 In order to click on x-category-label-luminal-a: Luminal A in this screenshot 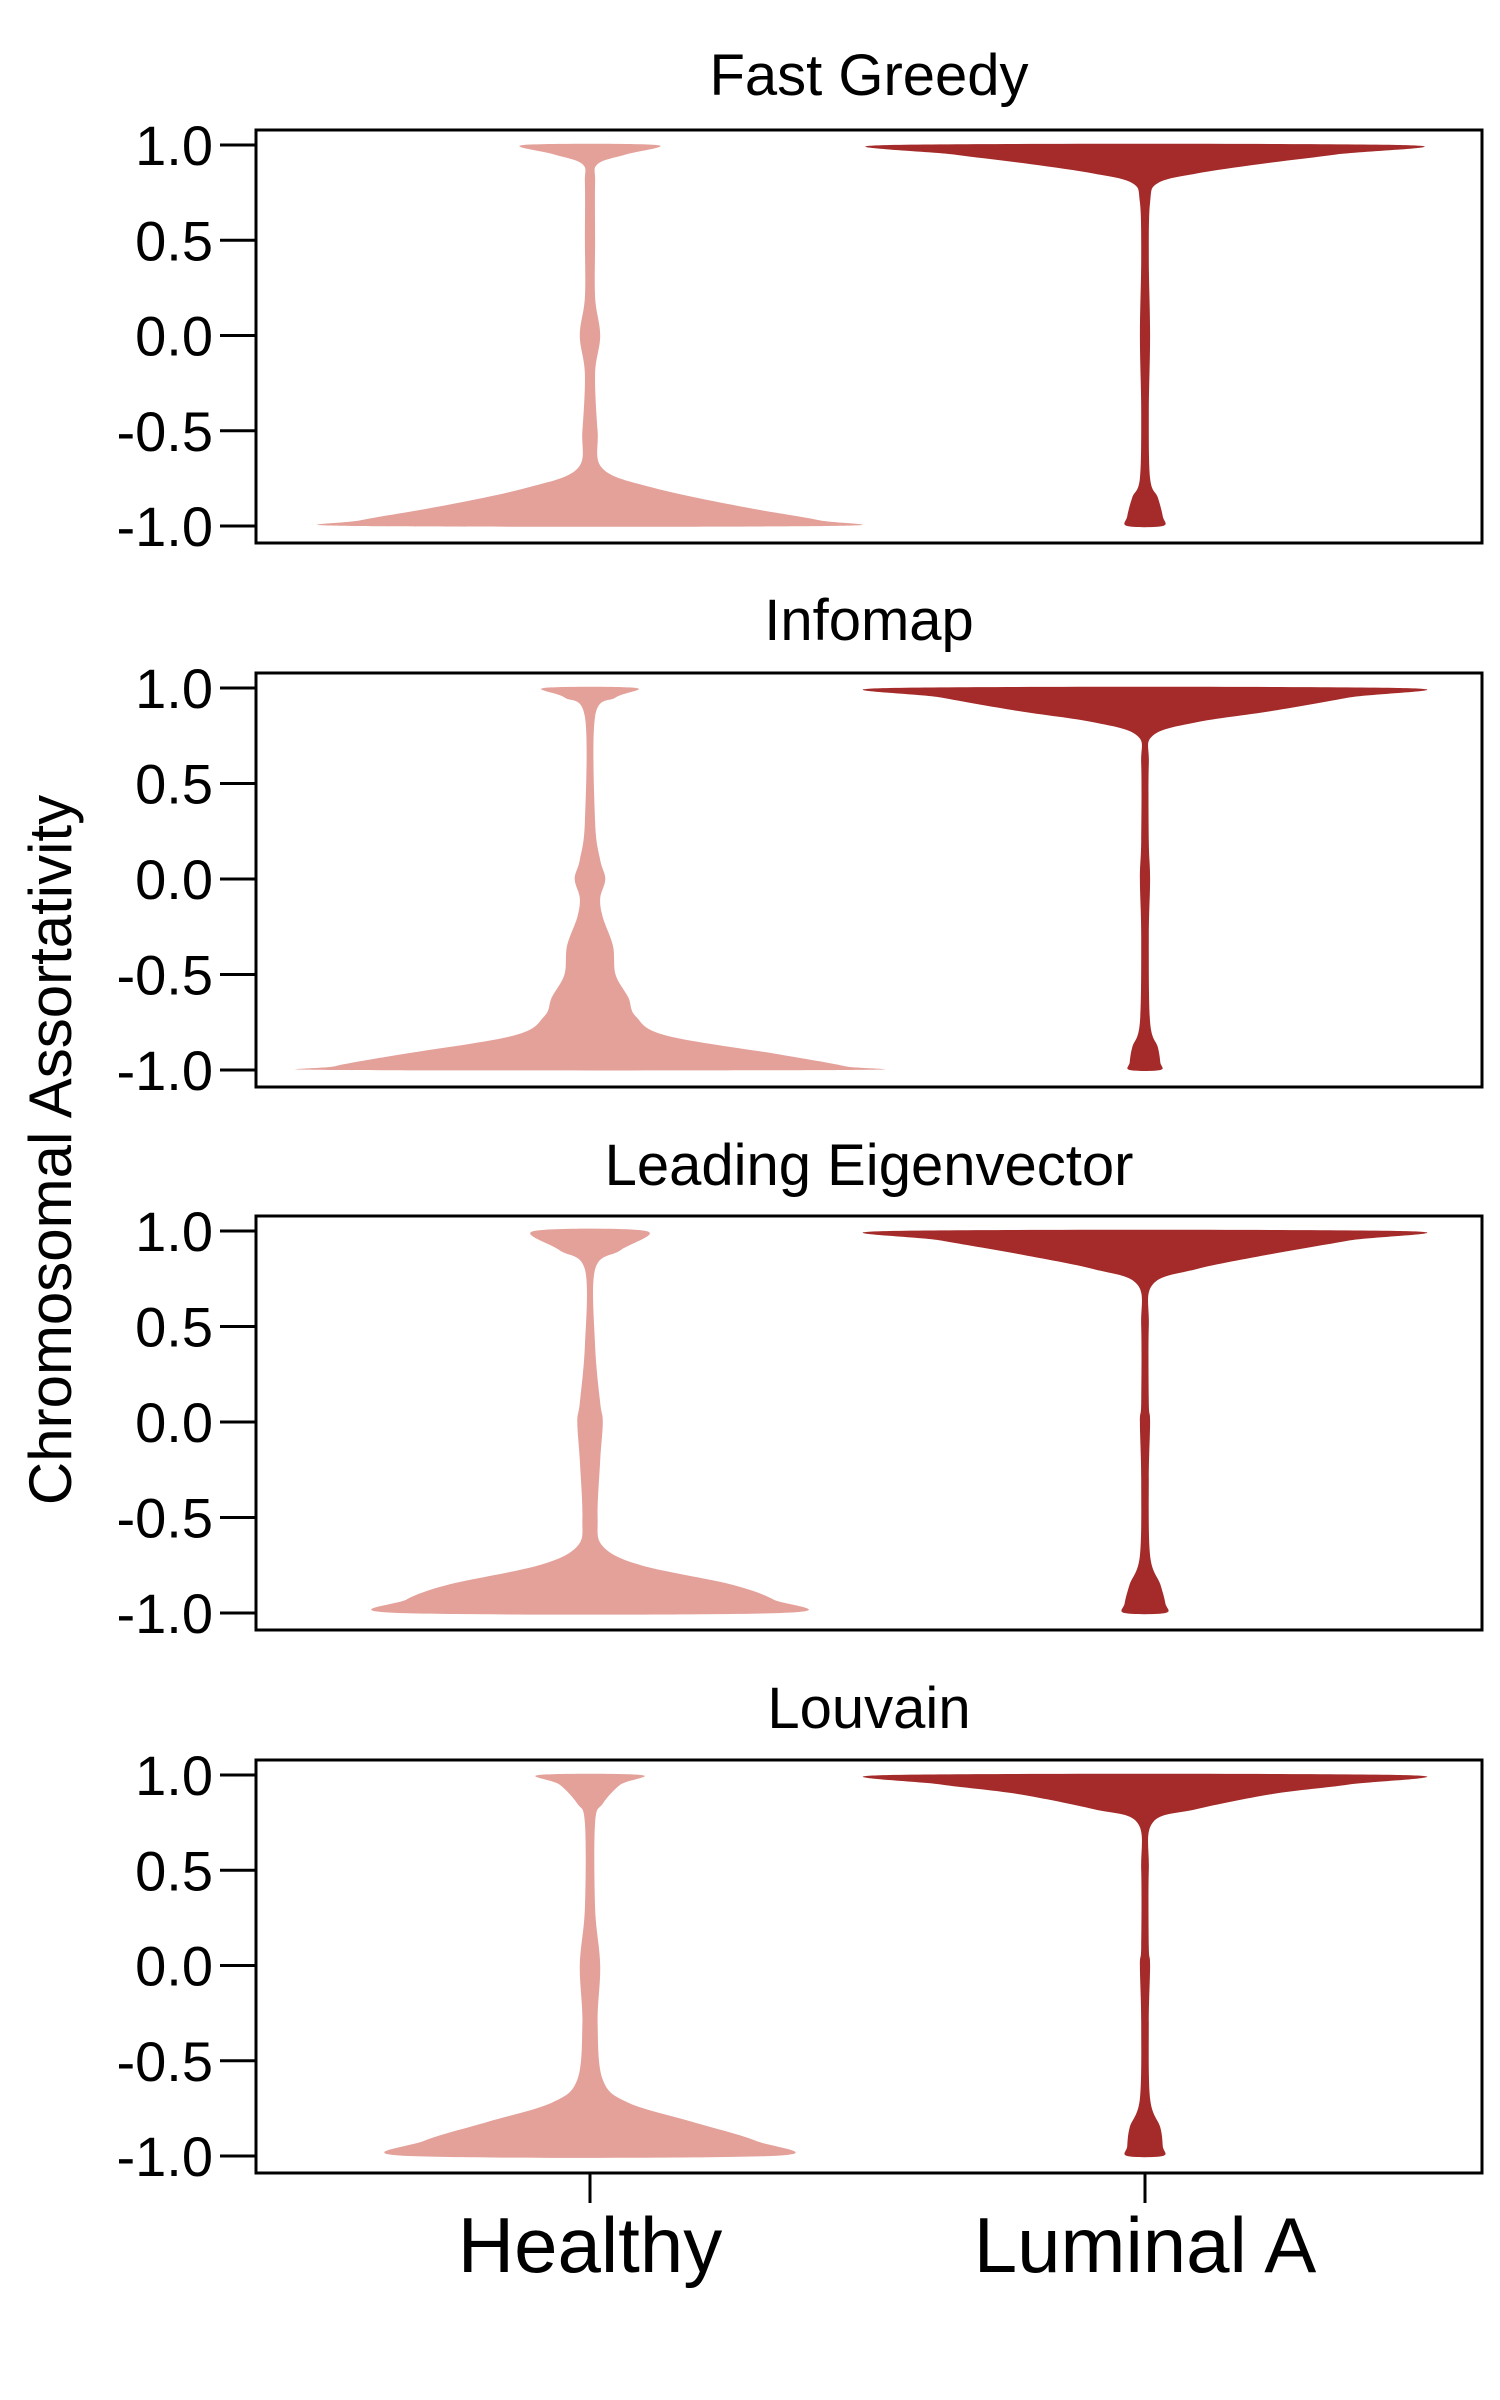, I will do `click(1145, 2245)`.